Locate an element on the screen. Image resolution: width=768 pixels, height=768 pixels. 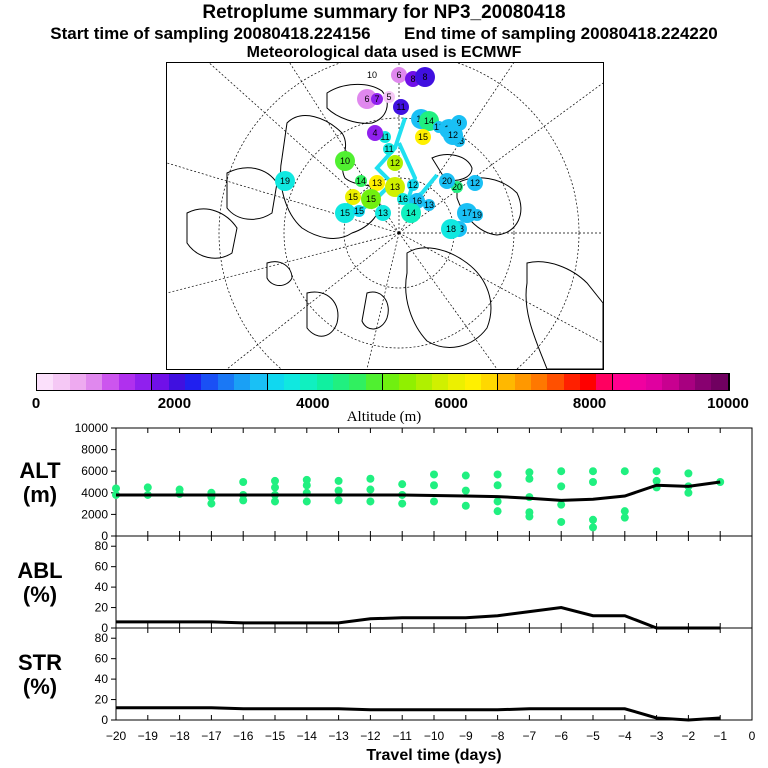
map-marker-label: 13 is located at coordinates (429, 205).